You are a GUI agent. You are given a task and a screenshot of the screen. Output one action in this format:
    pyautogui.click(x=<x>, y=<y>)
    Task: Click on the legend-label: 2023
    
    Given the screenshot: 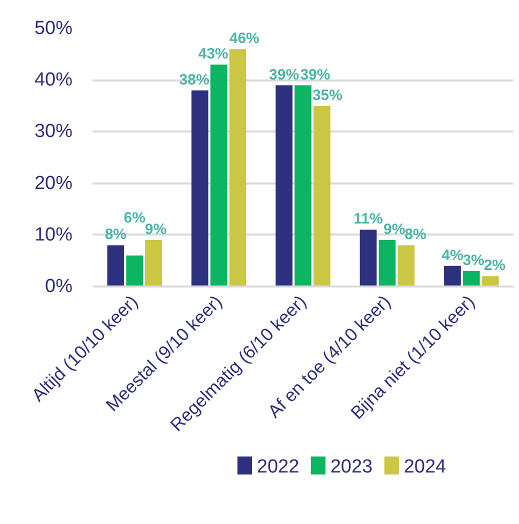 What is the action you would take?
    pyautogui.click(x=351, y=467)
    